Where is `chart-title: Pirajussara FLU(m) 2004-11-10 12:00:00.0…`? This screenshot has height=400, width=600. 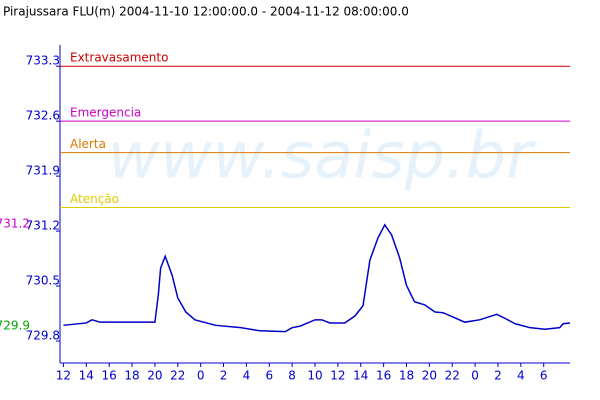
chart-title: Pirajussara FLU(m) 2004-11-10 12:00:00.0… is located at coordinates (206, 12).